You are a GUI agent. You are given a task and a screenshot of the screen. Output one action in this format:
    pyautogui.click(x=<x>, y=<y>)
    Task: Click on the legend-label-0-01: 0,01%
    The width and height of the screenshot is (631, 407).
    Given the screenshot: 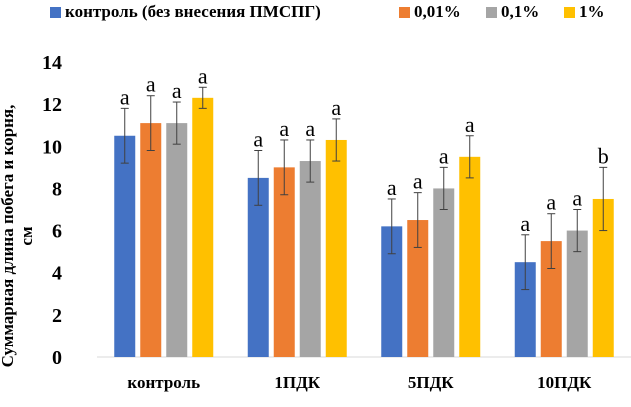 What is the action you would take?
    pyautogui.click(x=437, y=11)
    